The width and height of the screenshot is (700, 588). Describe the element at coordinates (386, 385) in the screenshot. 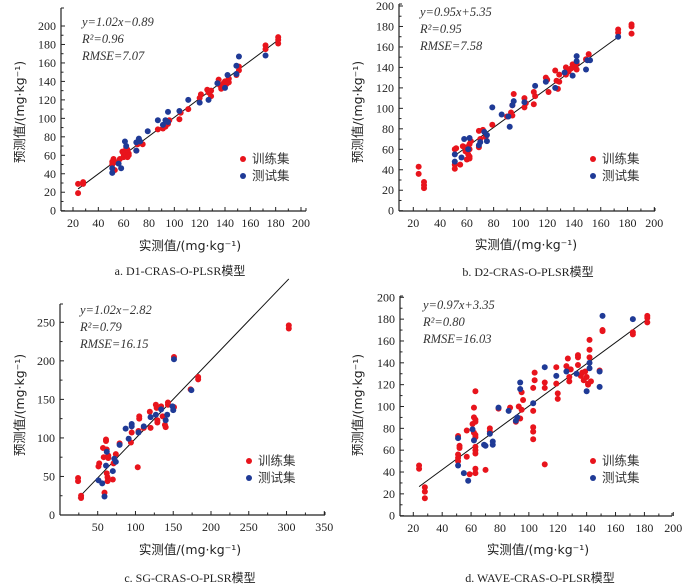

I see `y-tick-label: 120` at that location.